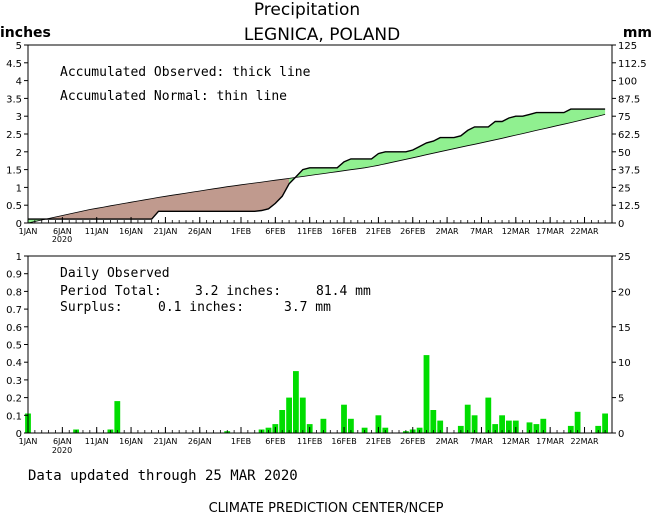 The height and width of the screenshot is (518, 652). What do you see at coordinates (14, 64) in the screenshot?
I see `y-inches-tick-label: 4.5` at bounding box center [14, 64].